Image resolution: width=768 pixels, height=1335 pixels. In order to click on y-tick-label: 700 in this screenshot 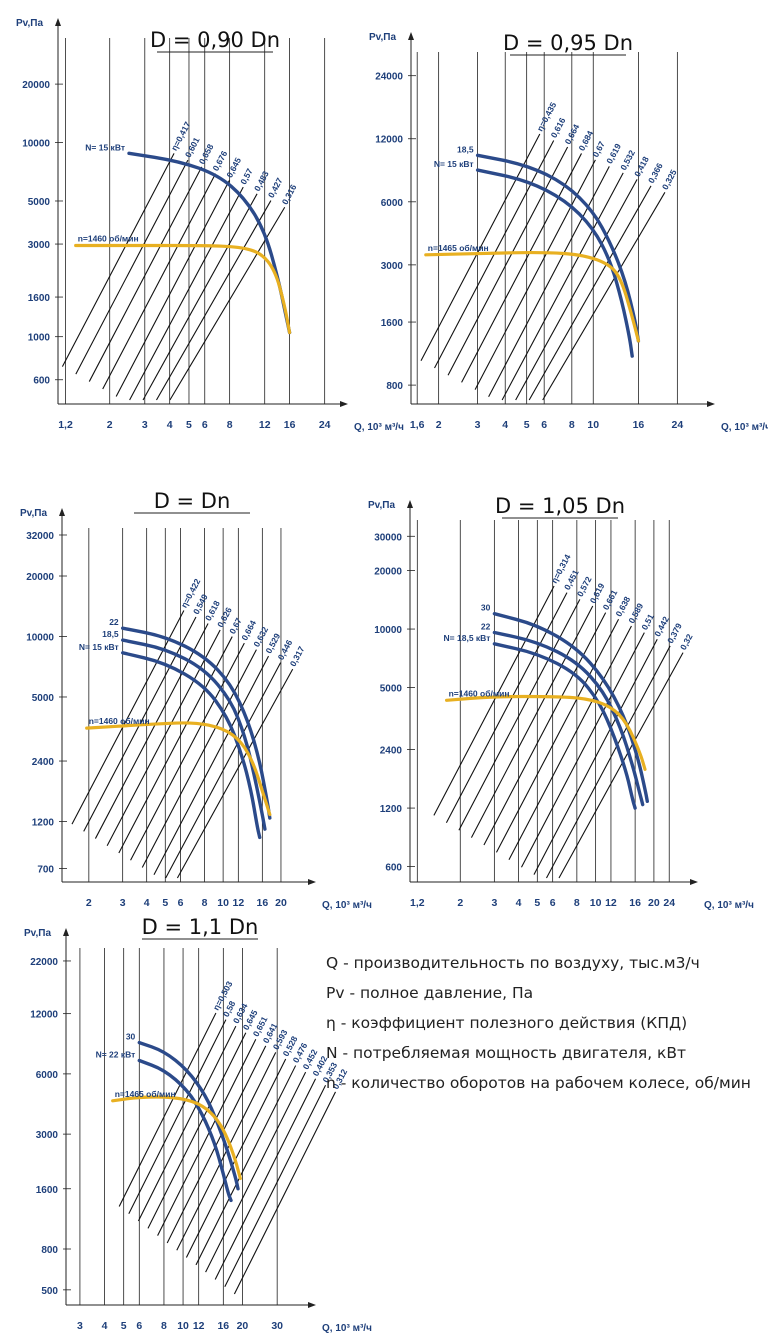, I will do `click(45, 870)`.